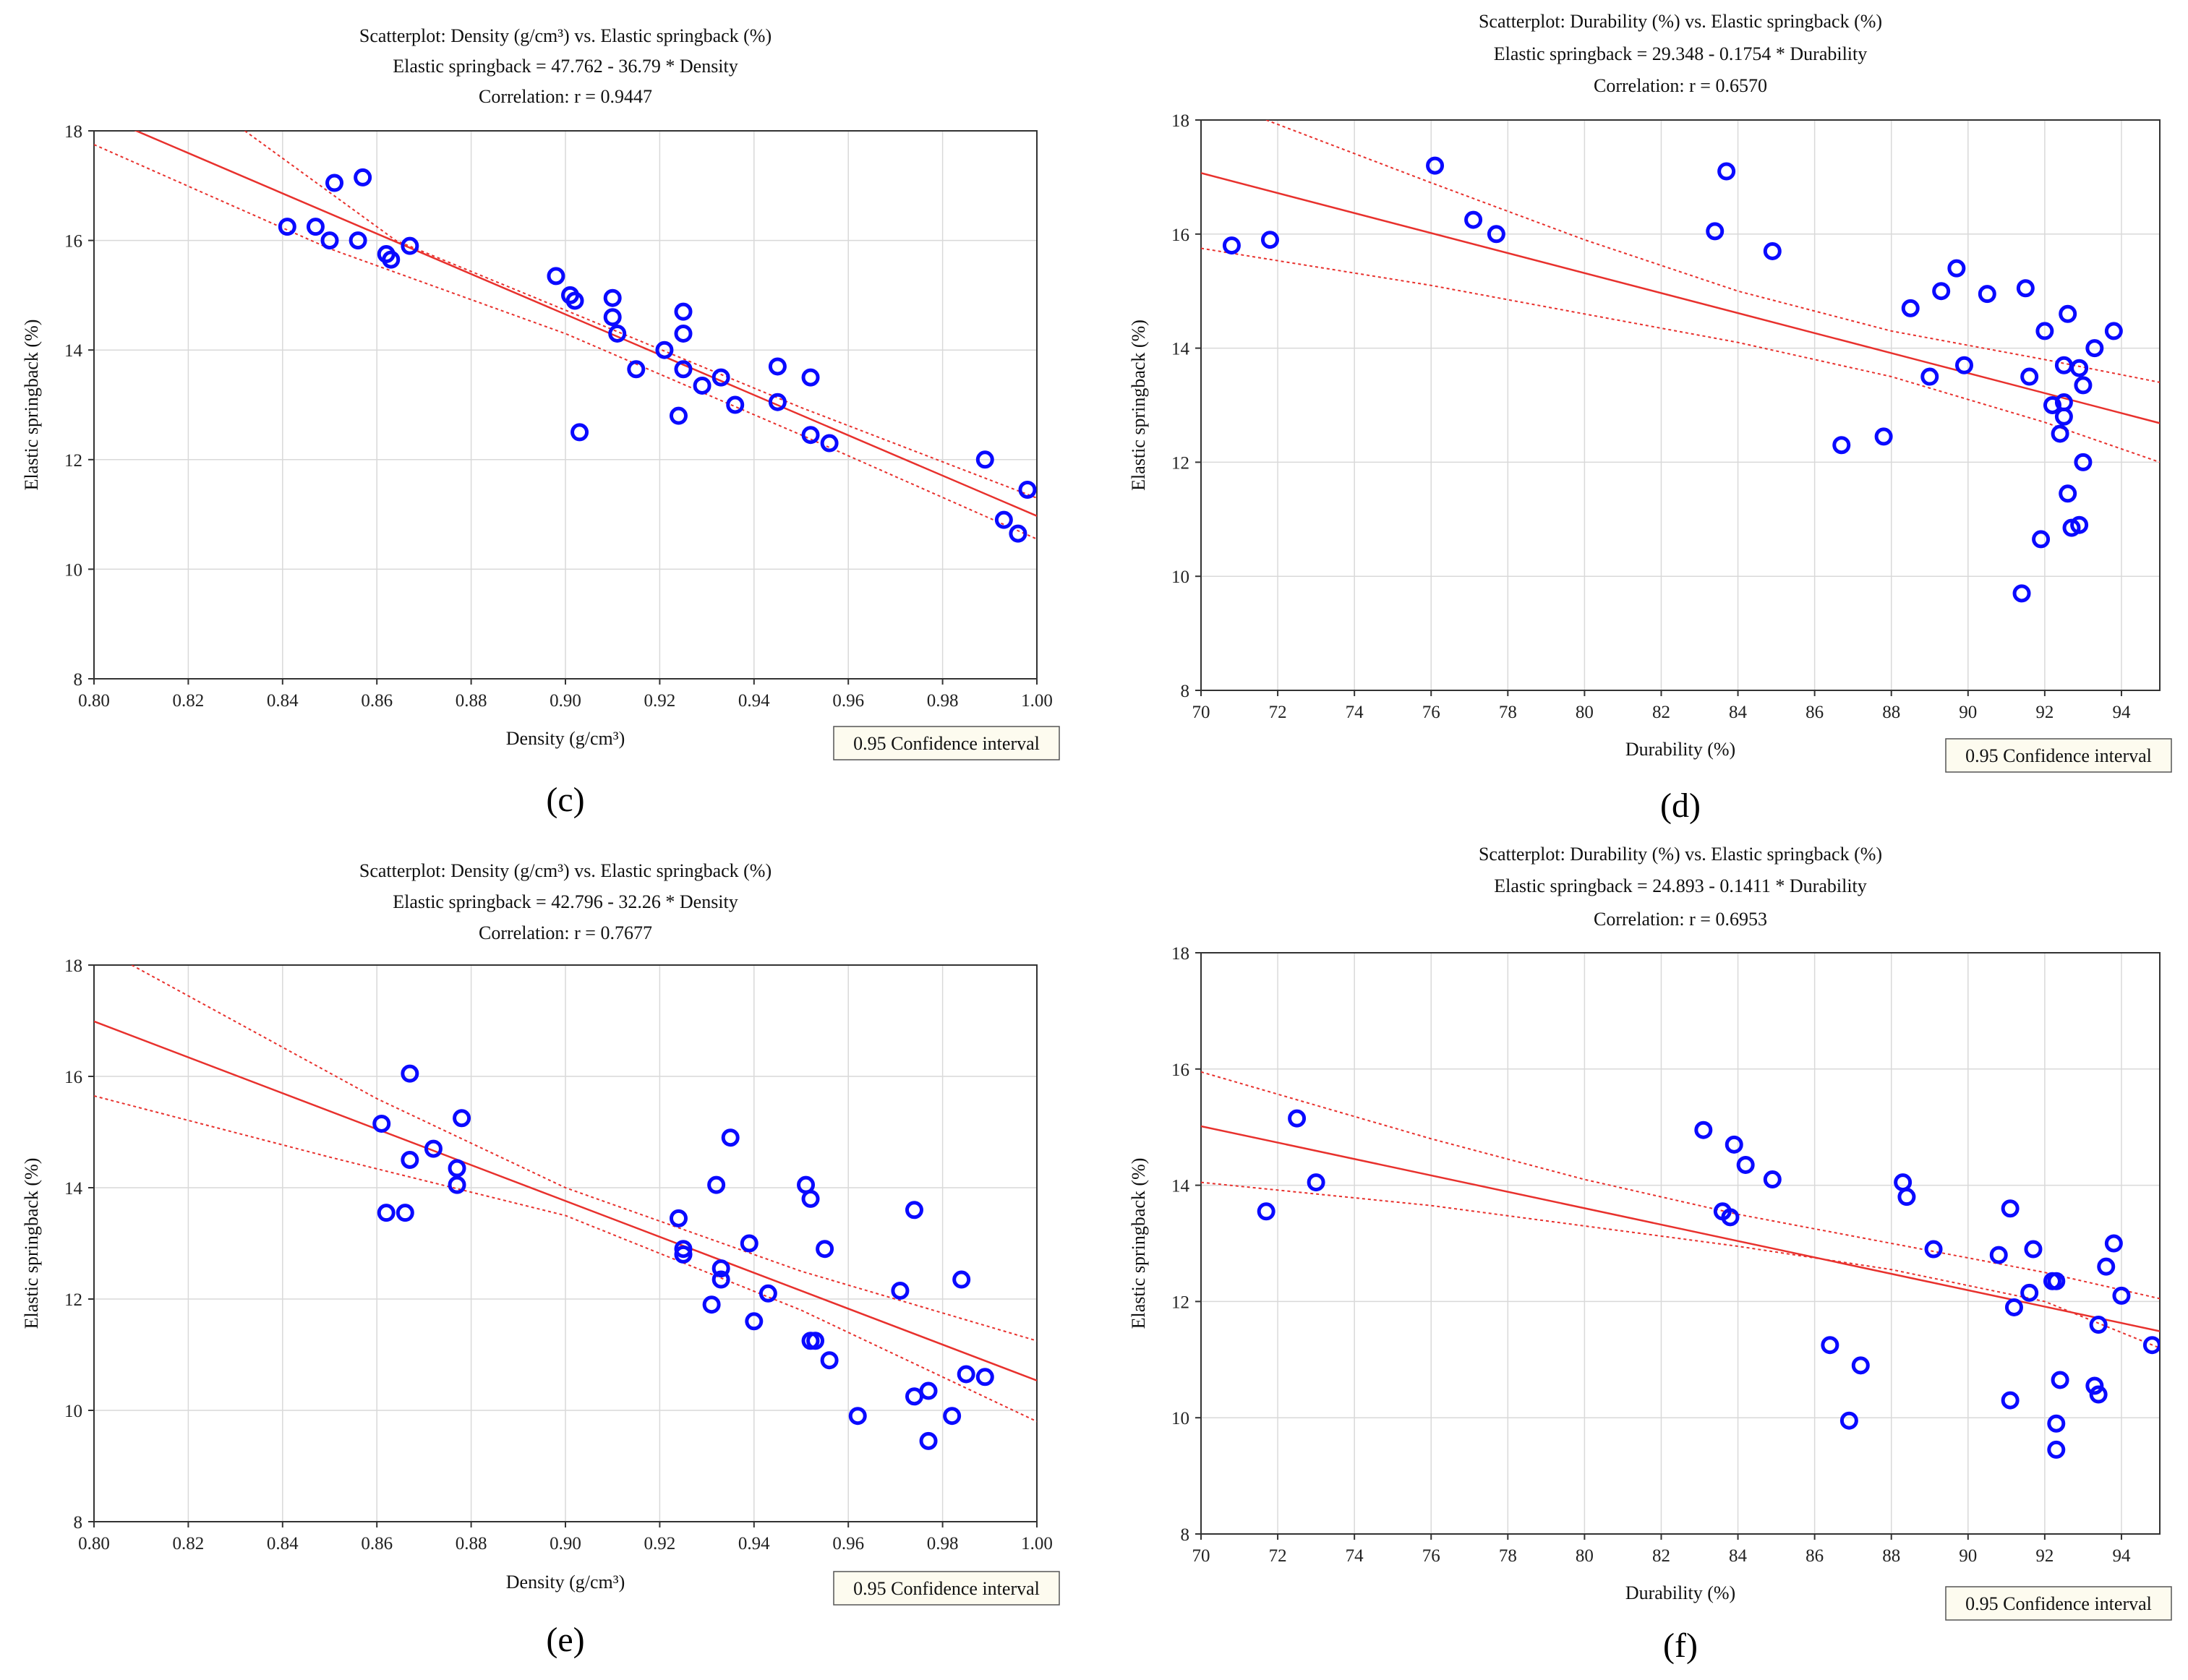  Describe the element at coordinates (565, 96) in the screenshot. I see `chart-title-line-3: Correlation: r = 0.9447` at that location.